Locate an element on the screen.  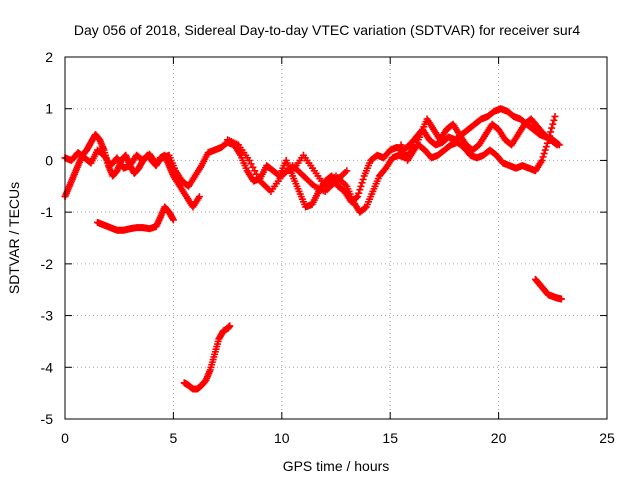
y-tick-label: -3 is located at coordinates (47, 316).